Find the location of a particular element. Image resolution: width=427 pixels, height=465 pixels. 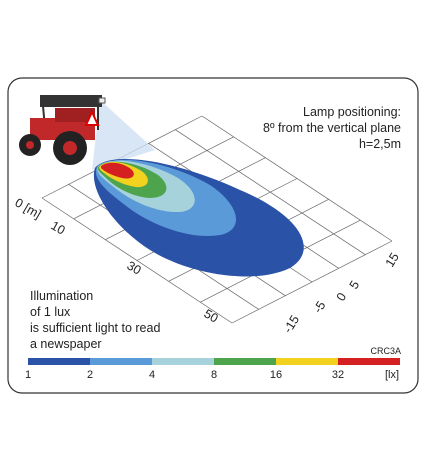

tractor-icon is located at coordinates (62, 129).